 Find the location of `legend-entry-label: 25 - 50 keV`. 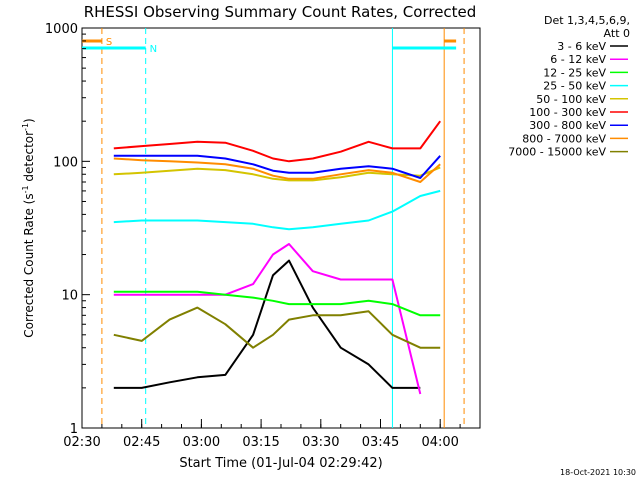

legend-entry-label: 25 - 50 keV is located at coordinates (574, 86).